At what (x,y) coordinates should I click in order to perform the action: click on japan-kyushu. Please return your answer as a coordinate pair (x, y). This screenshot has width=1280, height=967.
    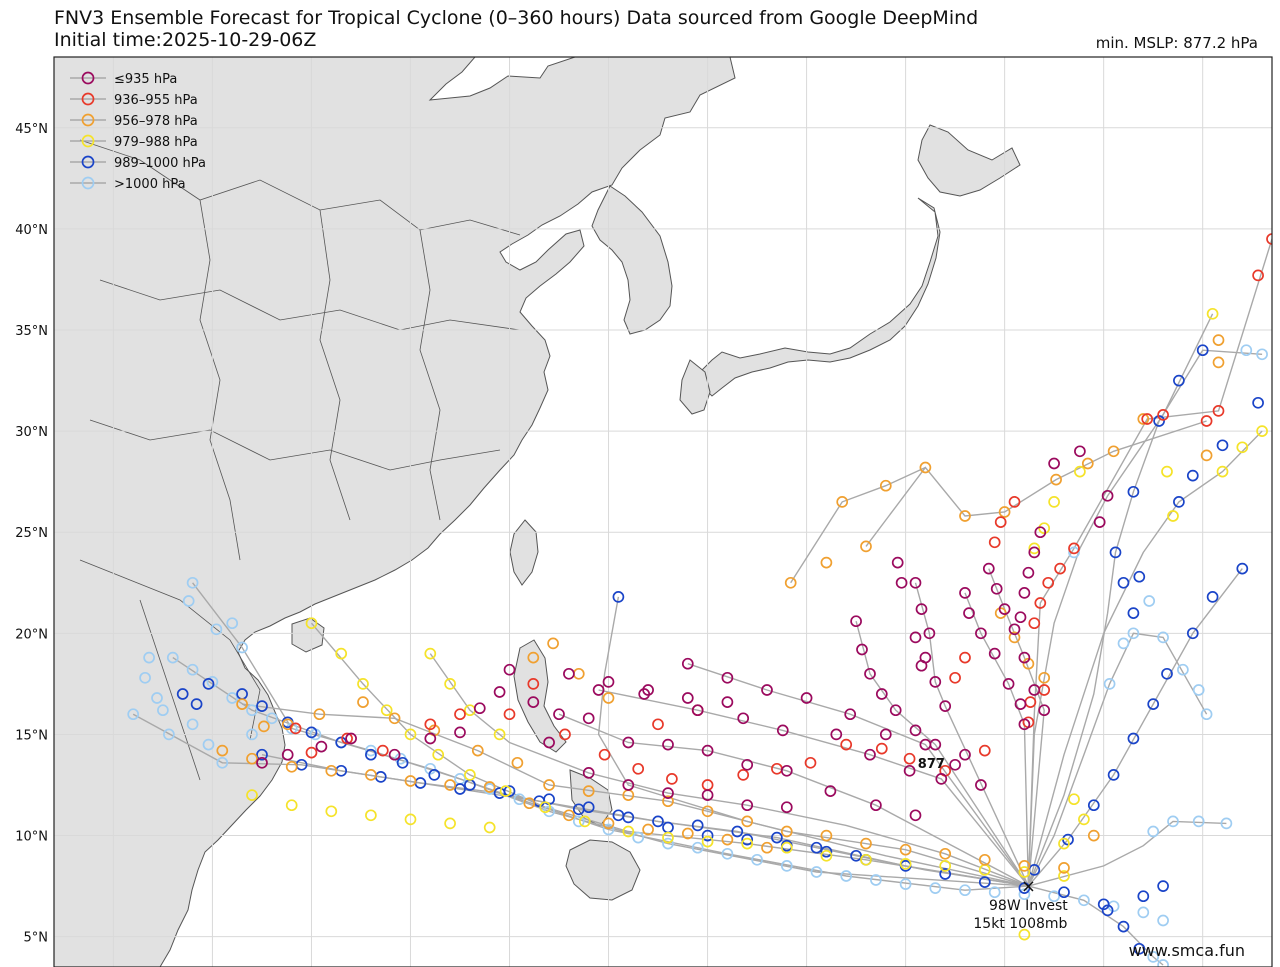
    Looking at the image, I should click on (695, 387).